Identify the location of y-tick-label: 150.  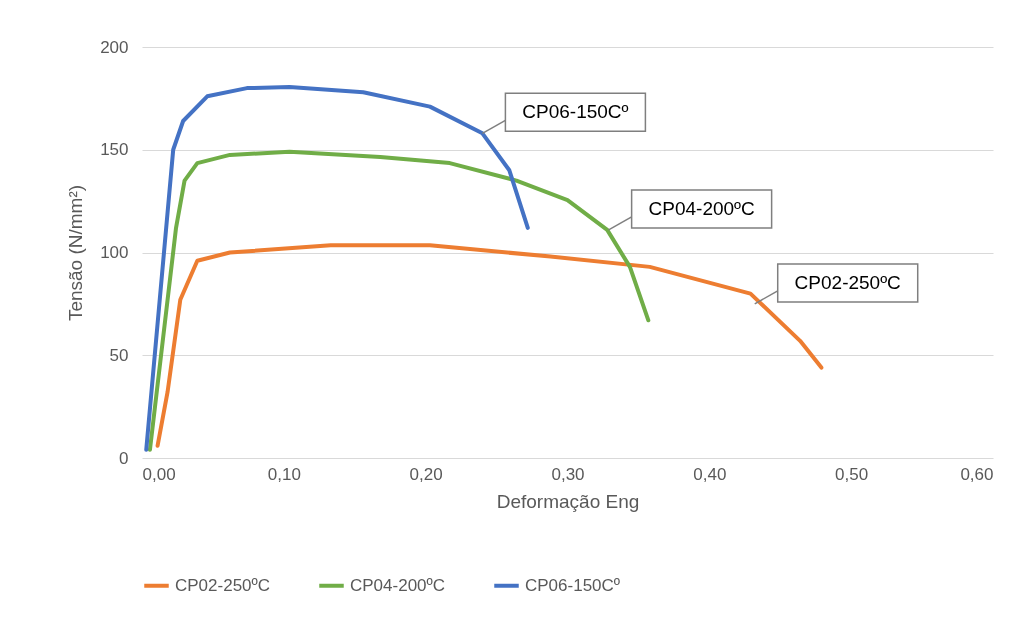
(114, 150).